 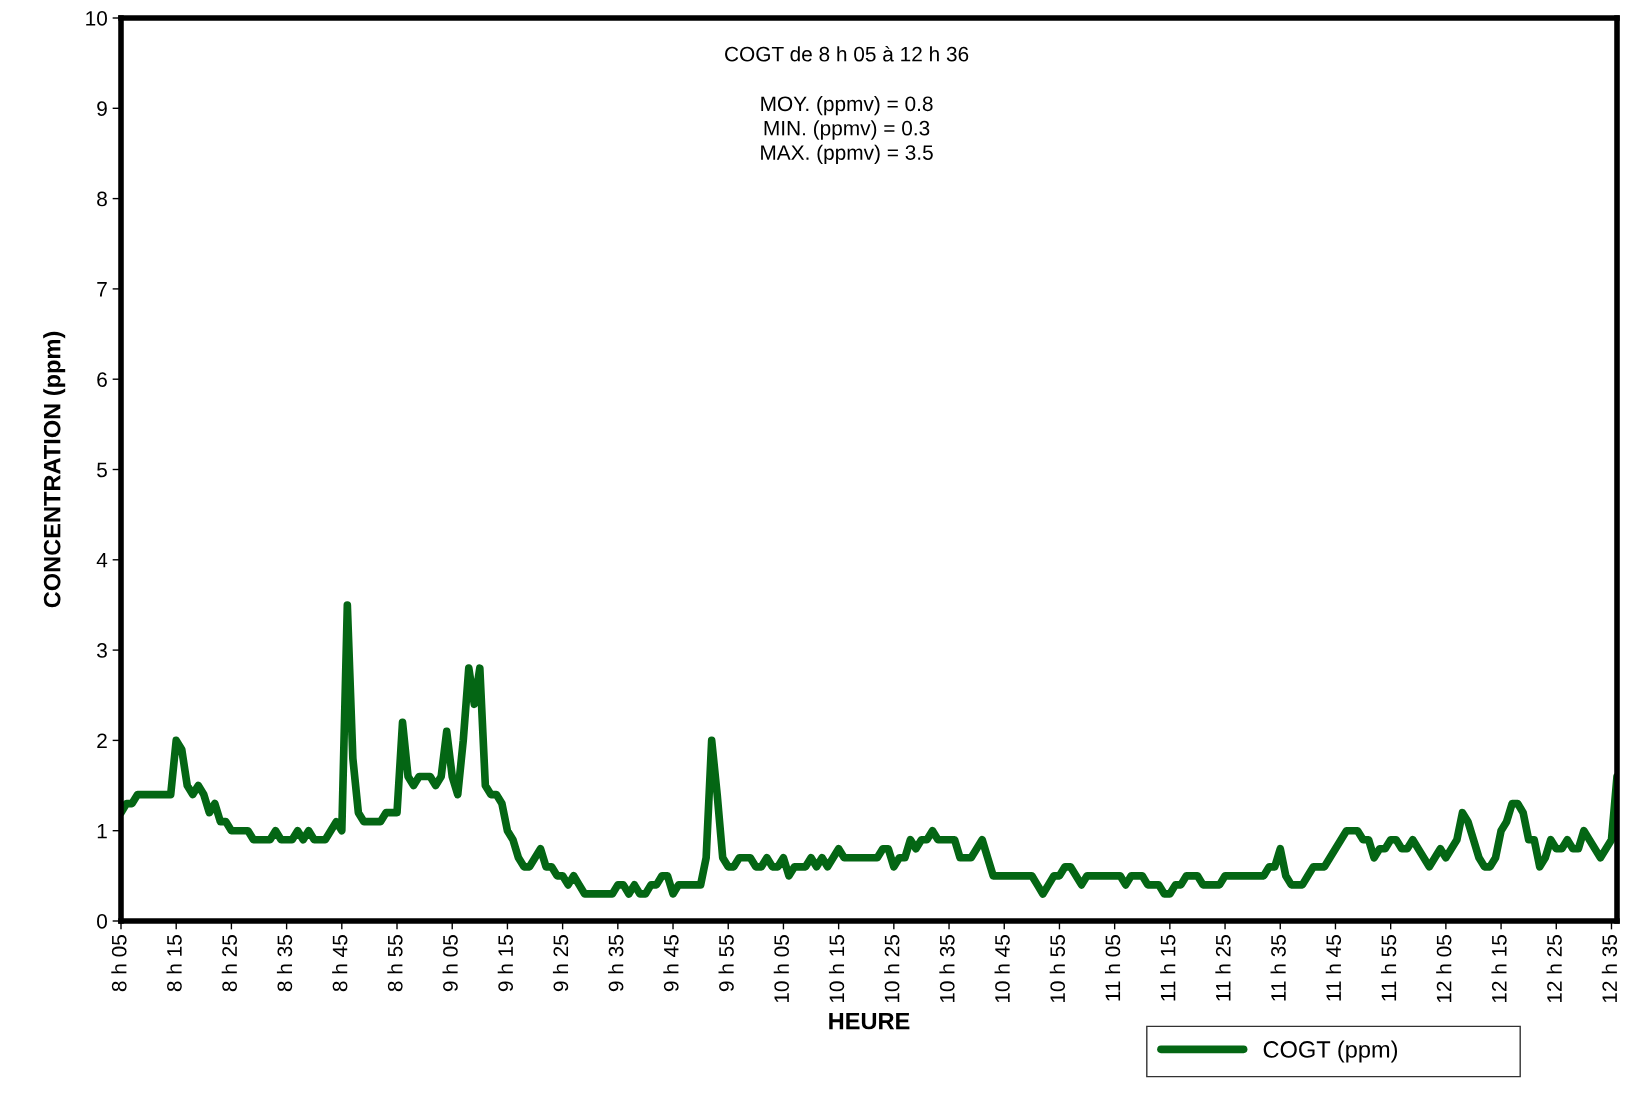 I want to click on y-tick-label: 6, so click(x=102, y=379).